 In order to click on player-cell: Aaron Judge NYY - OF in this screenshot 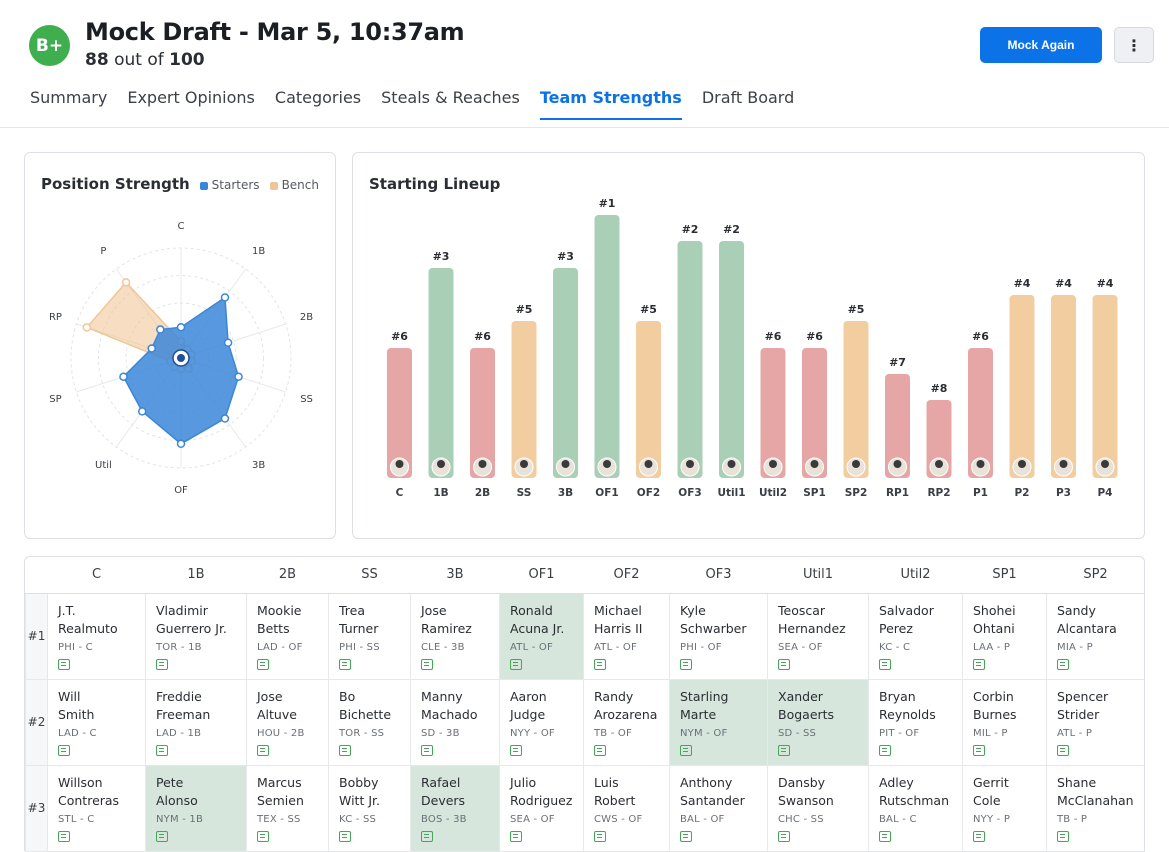, I will do `click(541, 722)`.